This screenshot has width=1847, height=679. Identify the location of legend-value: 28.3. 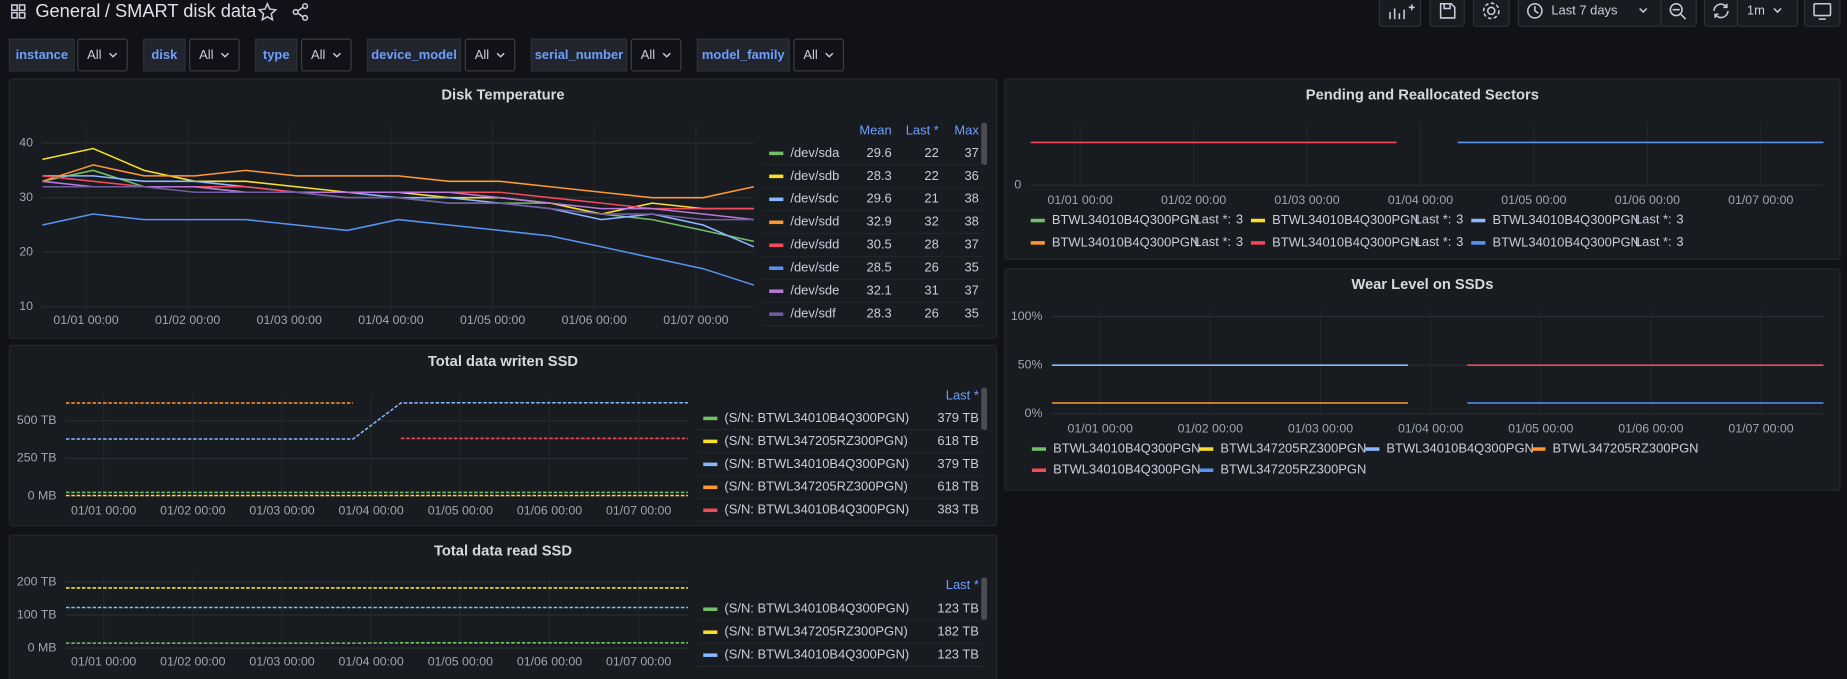
(879, 313).